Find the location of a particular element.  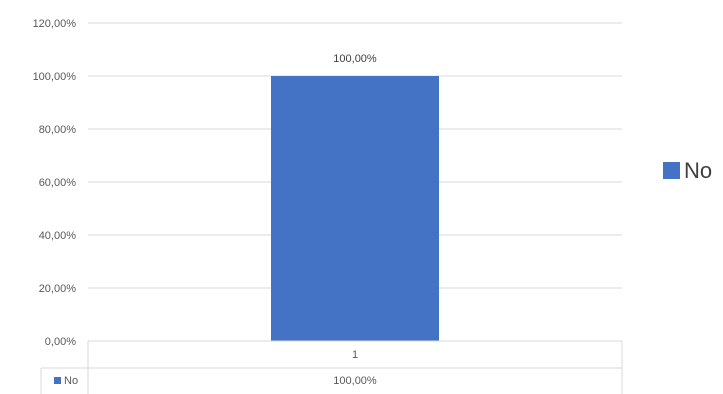

y-tick-label: 100,00% is located at coordinates (55, 77).